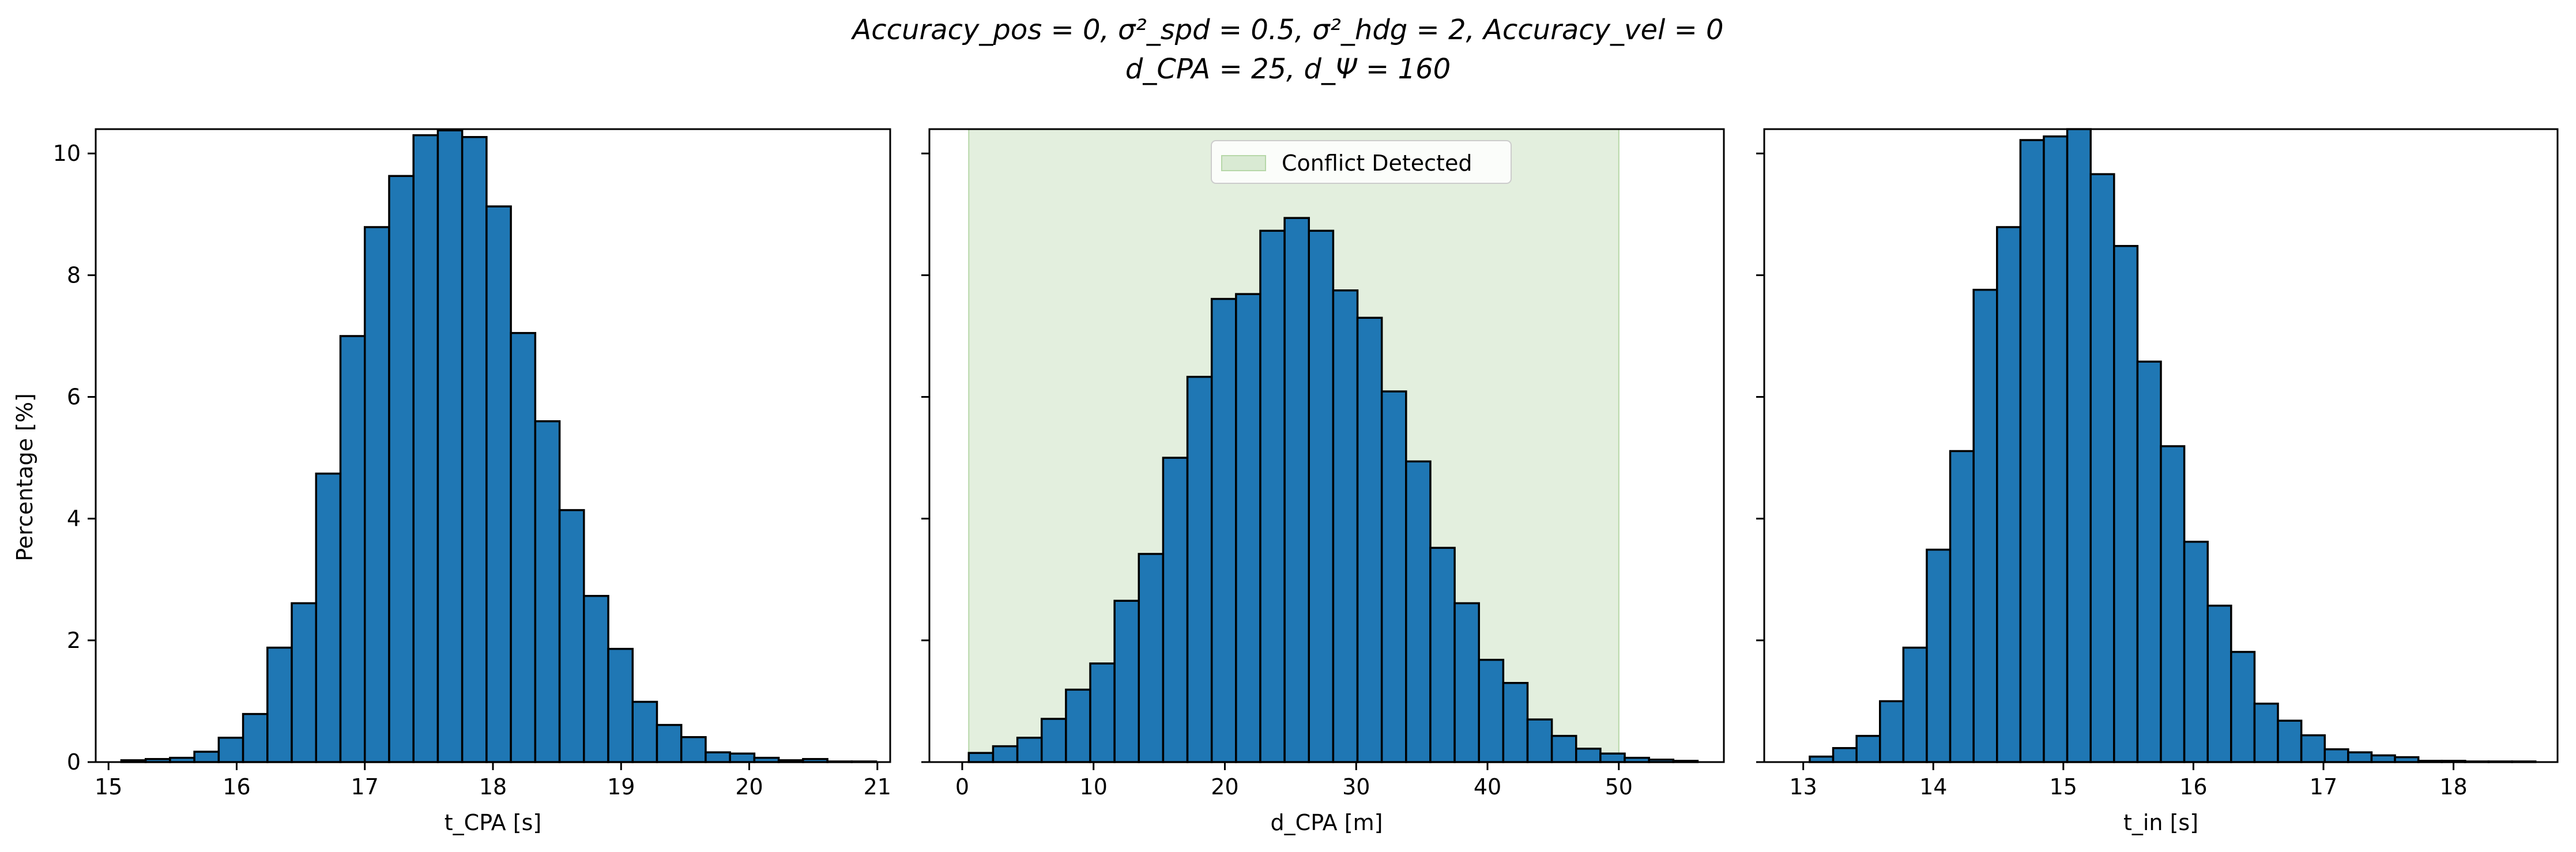  Describe the element at coordinates (74, 275) in the screenshot. I see `y-tick-label: 8` at that location.